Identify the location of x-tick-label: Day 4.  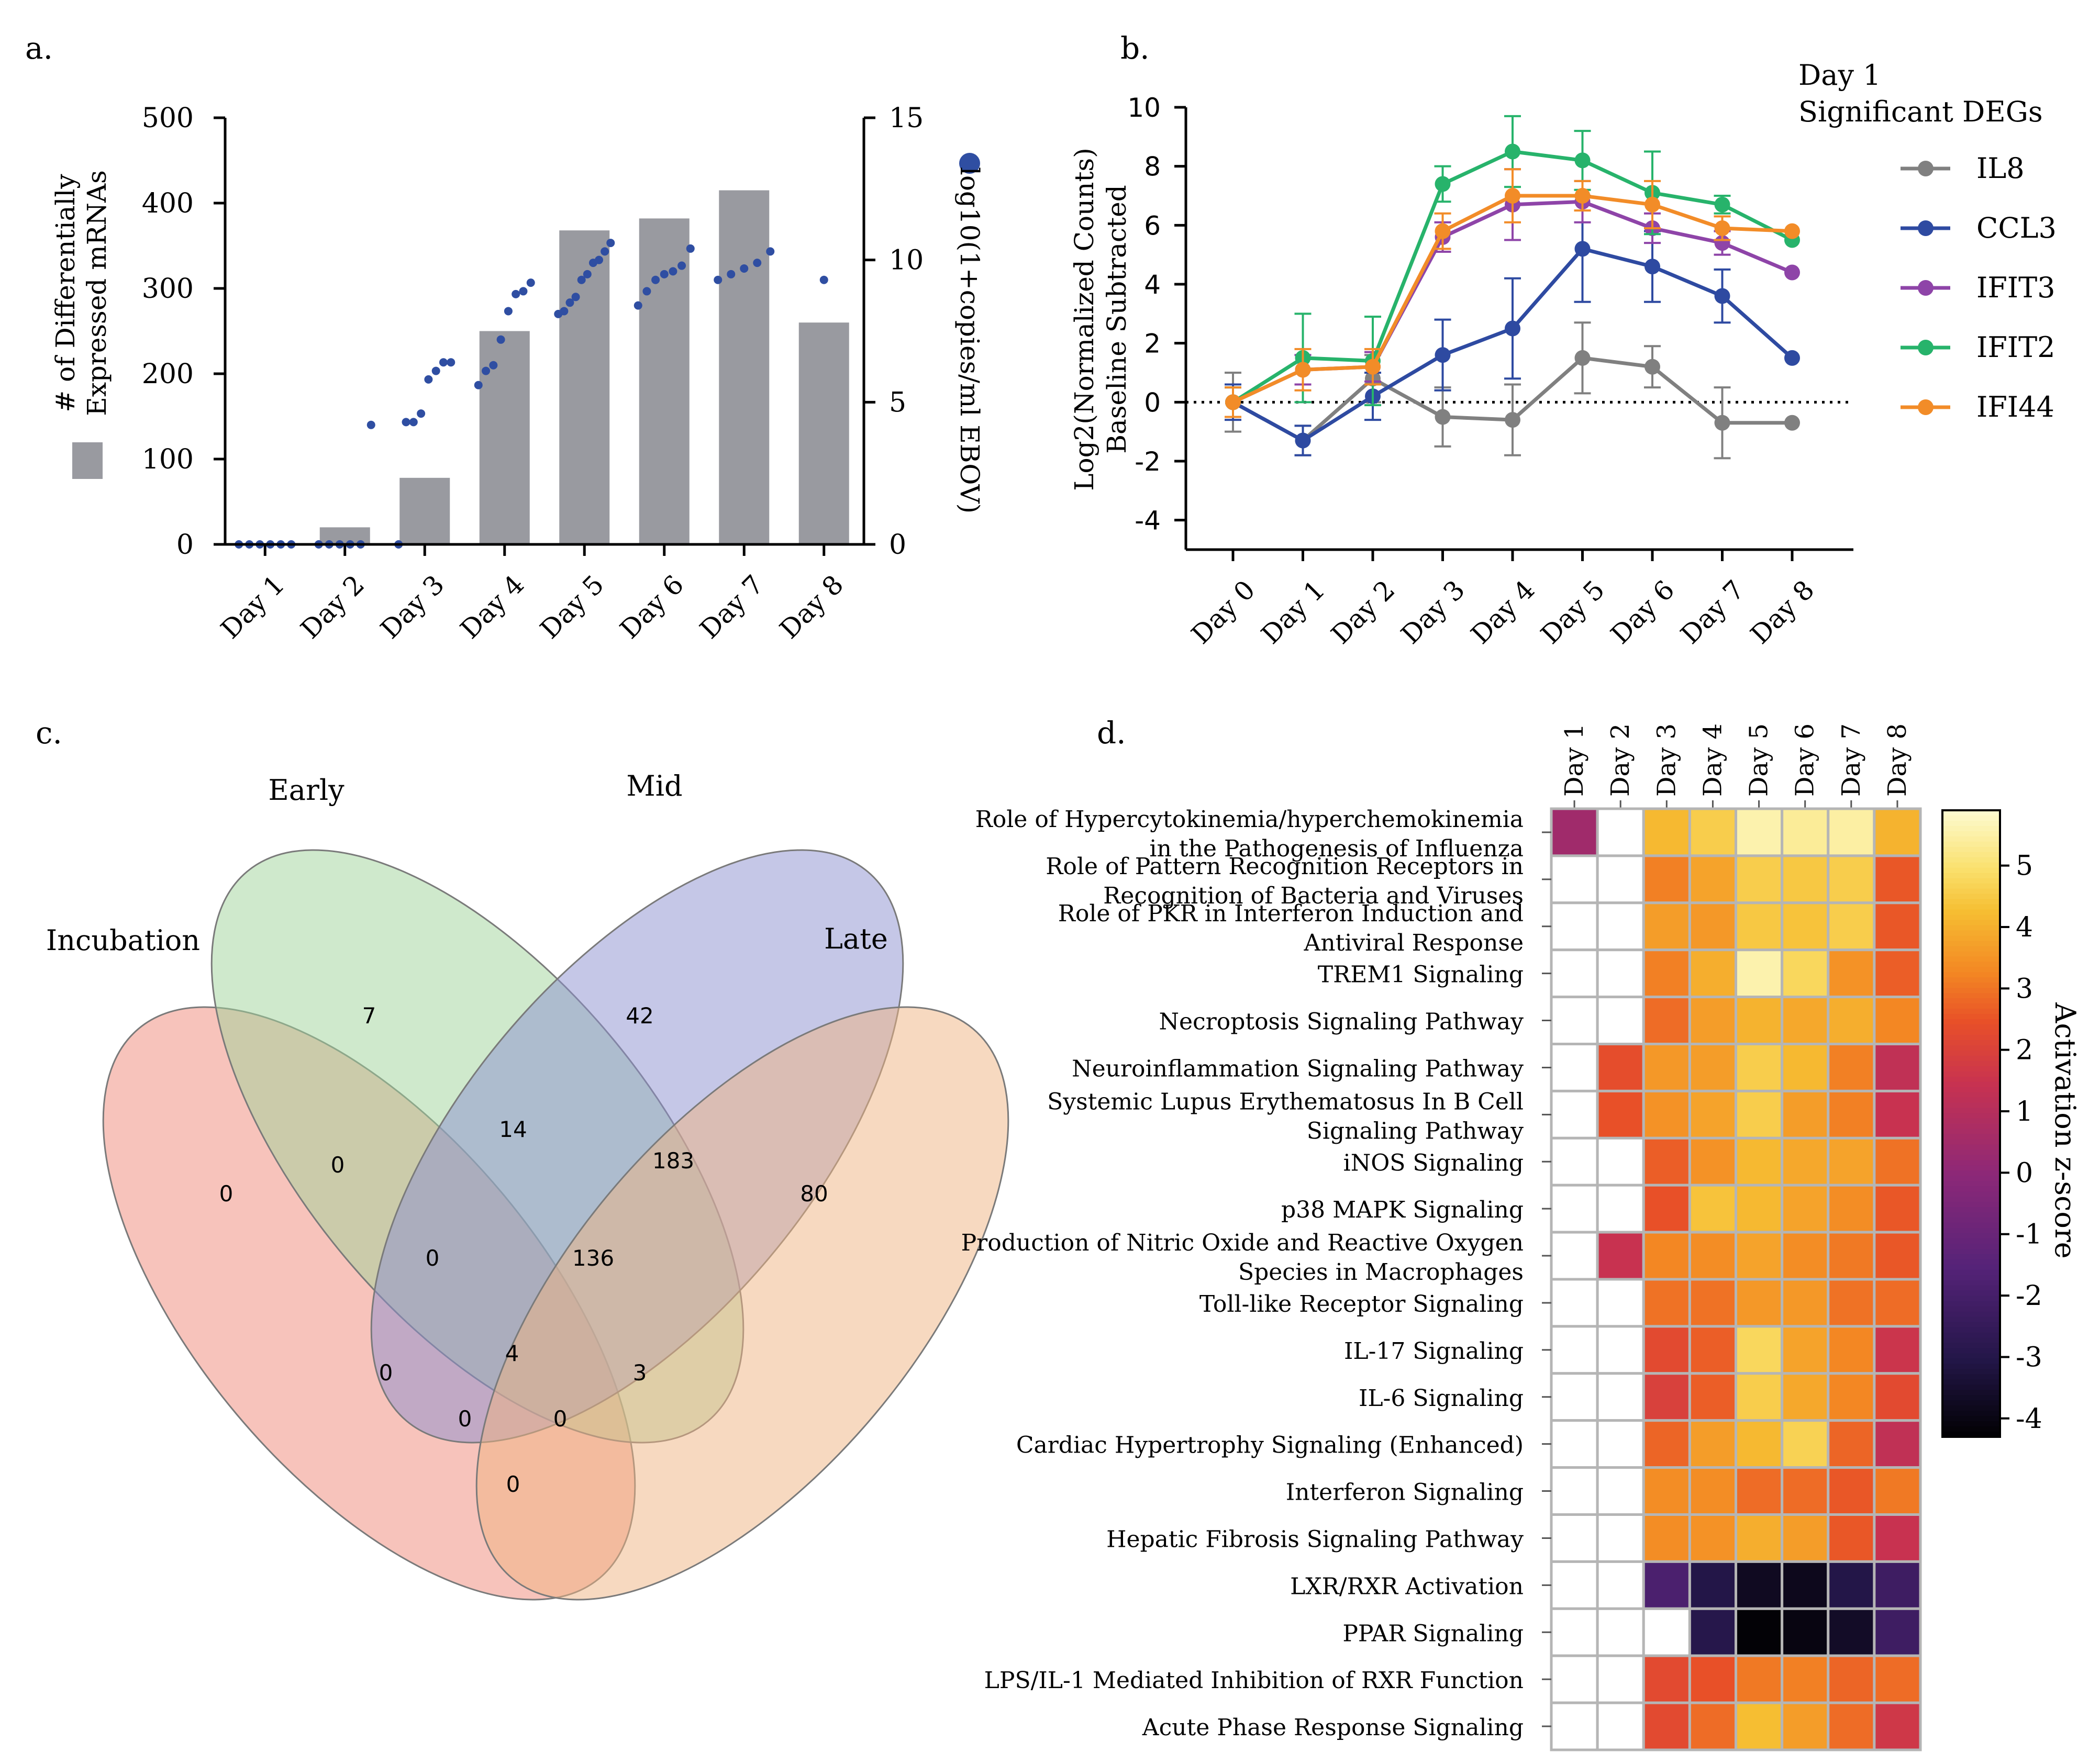
(1502, 612).